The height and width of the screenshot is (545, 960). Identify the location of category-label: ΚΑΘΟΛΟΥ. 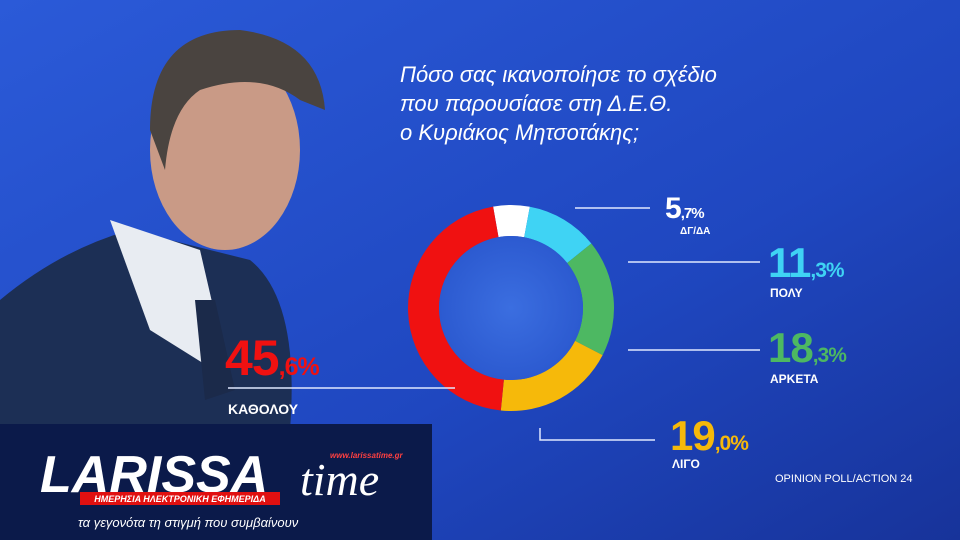
(263, 409).